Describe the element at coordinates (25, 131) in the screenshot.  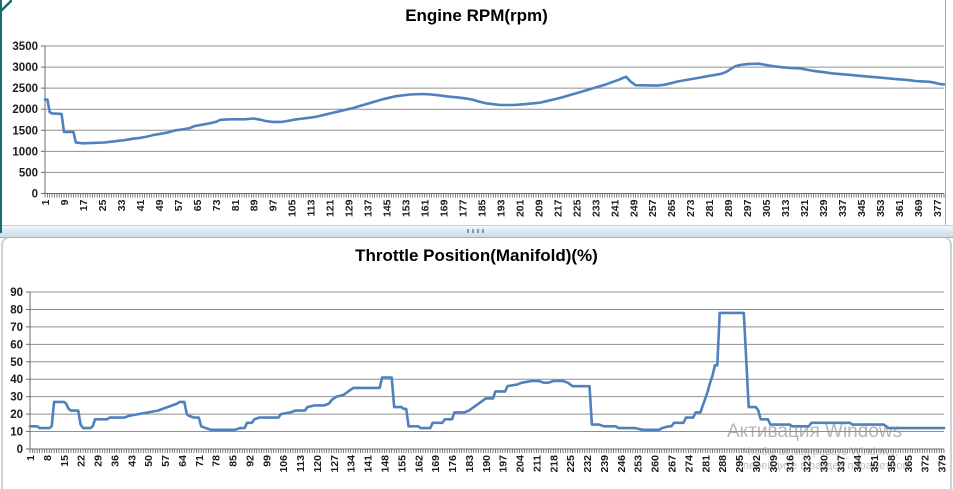
I see `svg-text: 1500` at that location.